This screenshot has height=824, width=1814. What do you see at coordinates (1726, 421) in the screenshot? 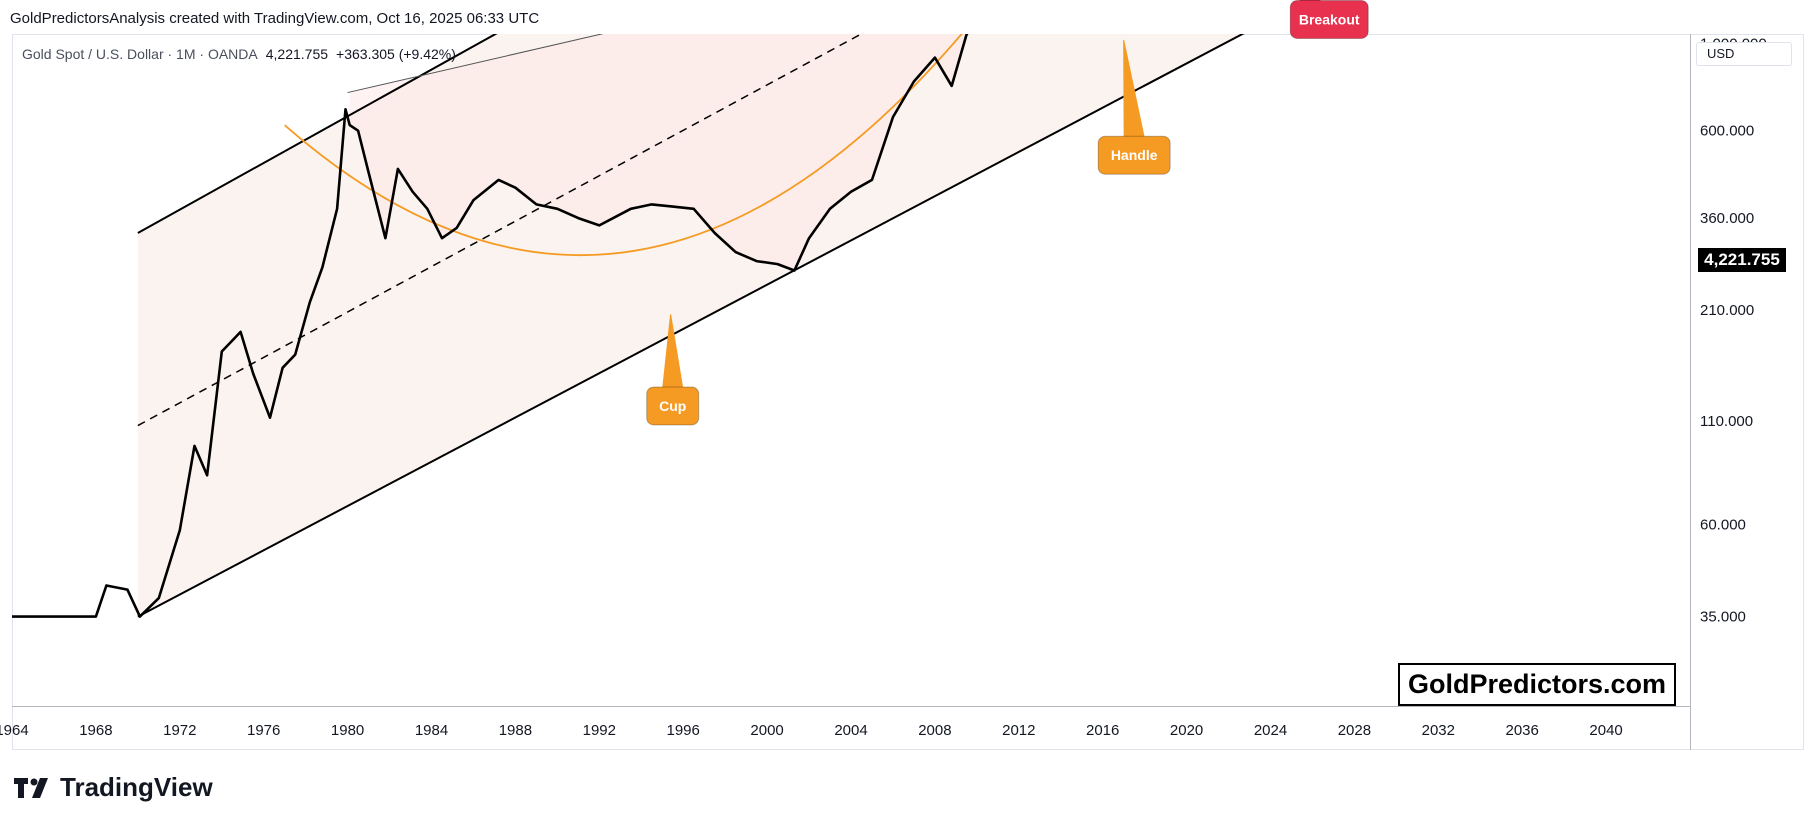
I see `y-tick-label: 110.000` at bounding box center [1726, 421].